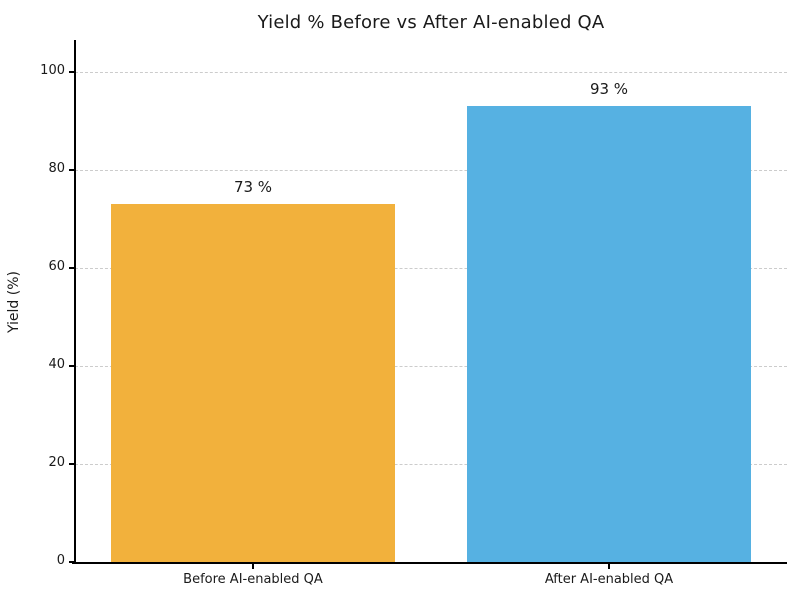  Describe the element at coordinates (52, 70) in the screenshot. I see `y-tick-label: 100` at that location.